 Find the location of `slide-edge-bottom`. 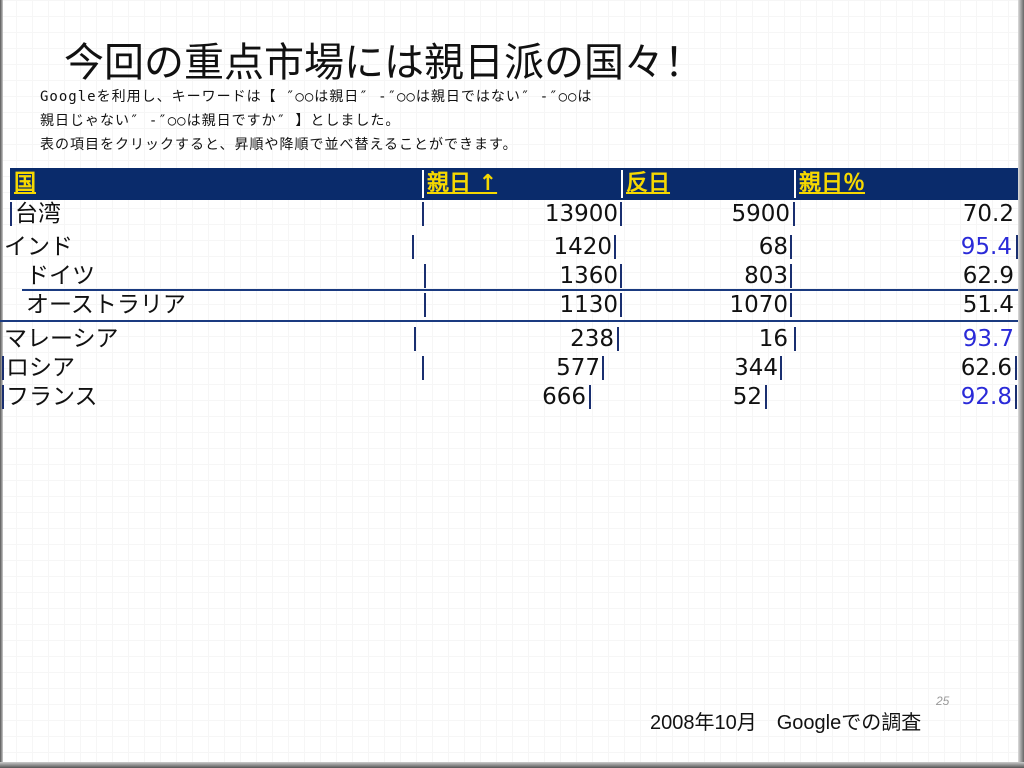

slide-edge-bottom is located at coordinates (512, 765).